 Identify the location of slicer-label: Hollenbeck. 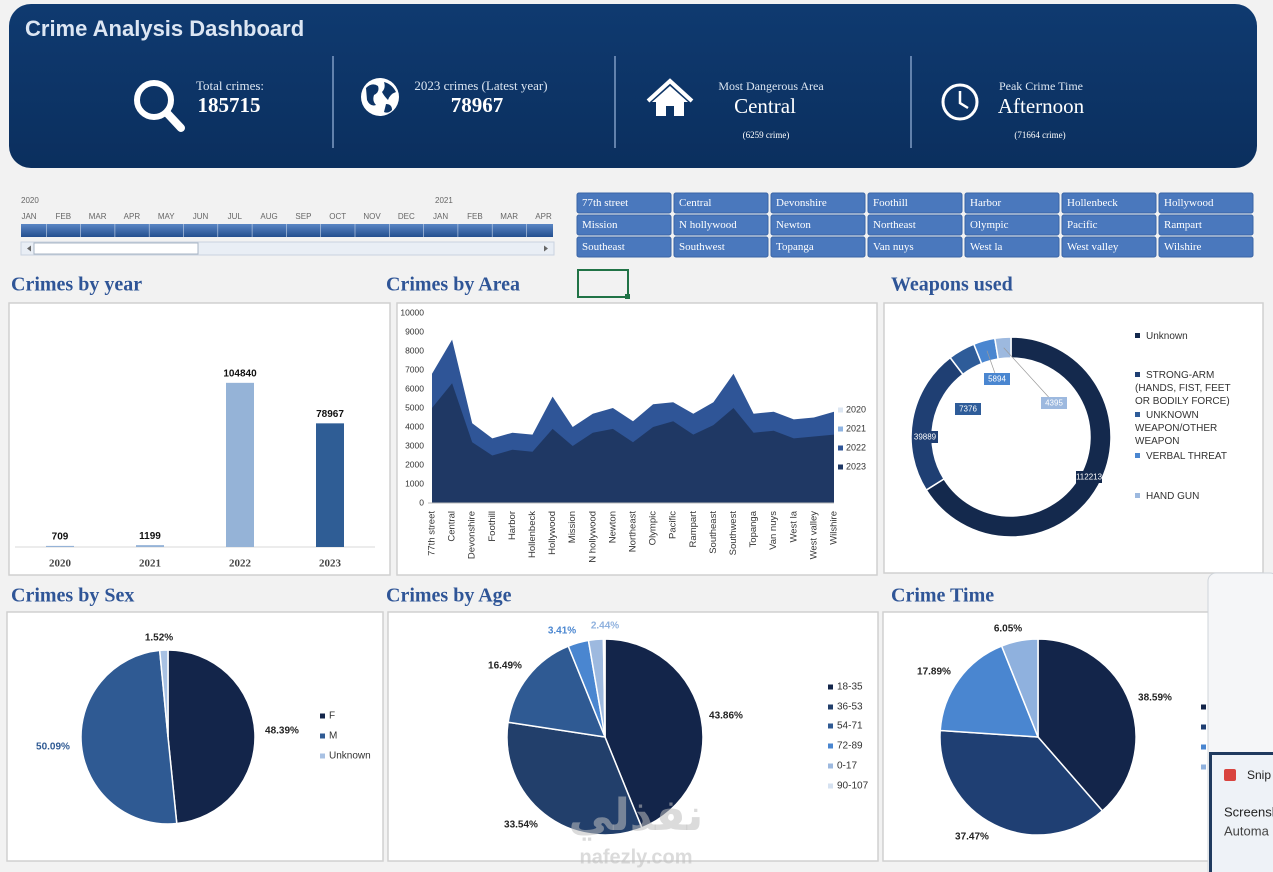
(1092, 203).